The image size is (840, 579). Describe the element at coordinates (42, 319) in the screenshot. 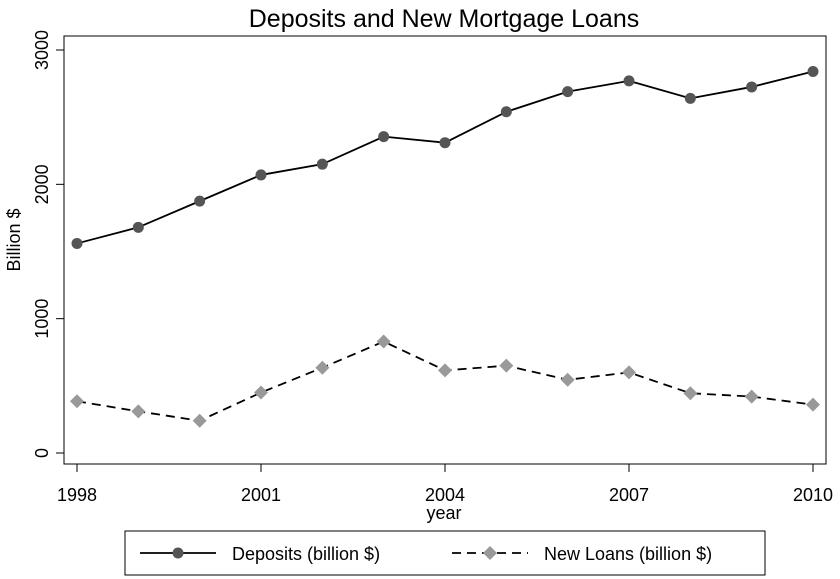

I see `y-tick-label: 1000` at that location.